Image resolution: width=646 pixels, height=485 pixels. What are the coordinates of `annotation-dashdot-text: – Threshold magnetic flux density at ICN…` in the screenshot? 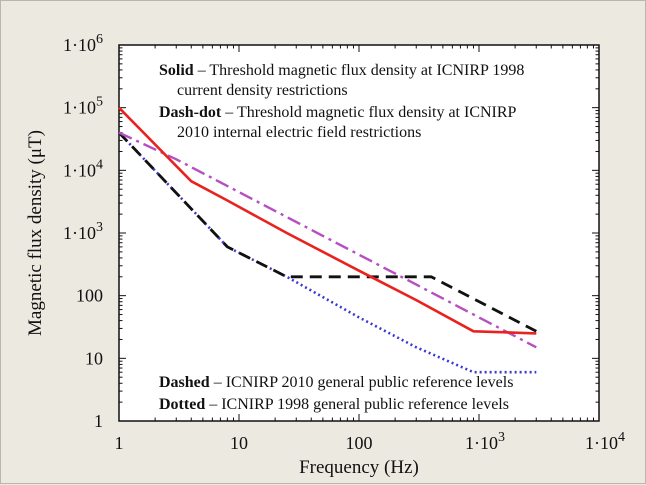 It's located at (368, 112).